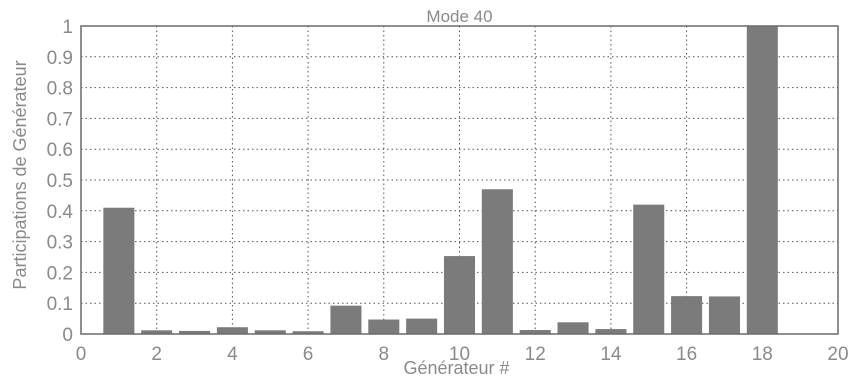 This screenshot has width=855, height=378. I want to click on x-tick-label: 20, so click(837, 354).